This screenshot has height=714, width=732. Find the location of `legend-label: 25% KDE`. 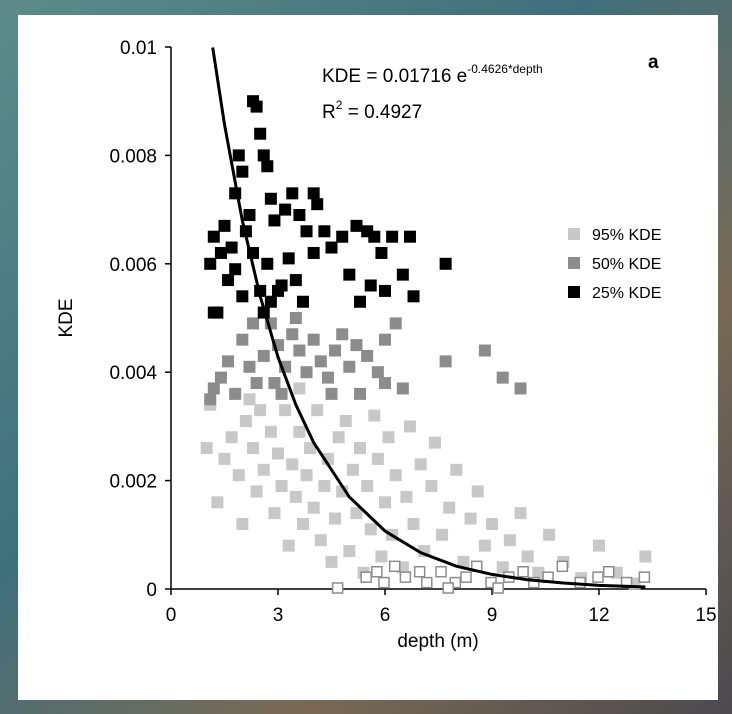

legend-label: 25% KDE is located at coordinates (626, 293).